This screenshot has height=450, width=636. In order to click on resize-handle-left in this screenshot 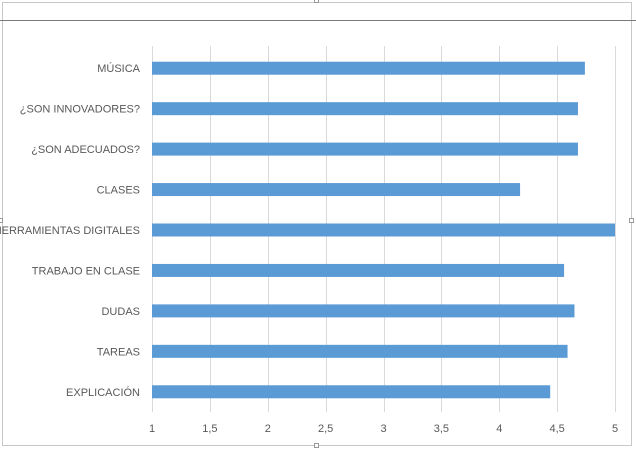, I will do `click(1, 220)`.